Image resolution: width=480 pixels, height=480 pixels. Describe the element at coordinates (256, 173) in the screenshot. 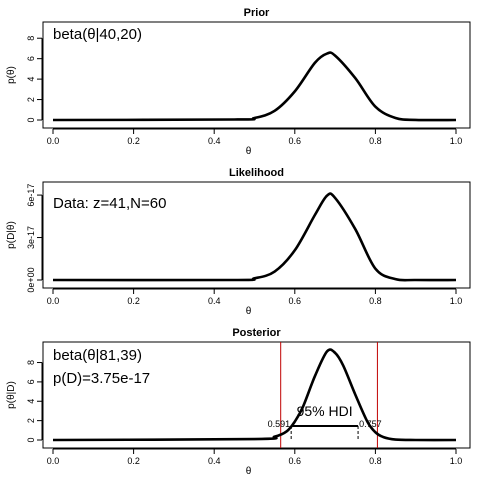

I see `panel-title: Likelihood` at that location.